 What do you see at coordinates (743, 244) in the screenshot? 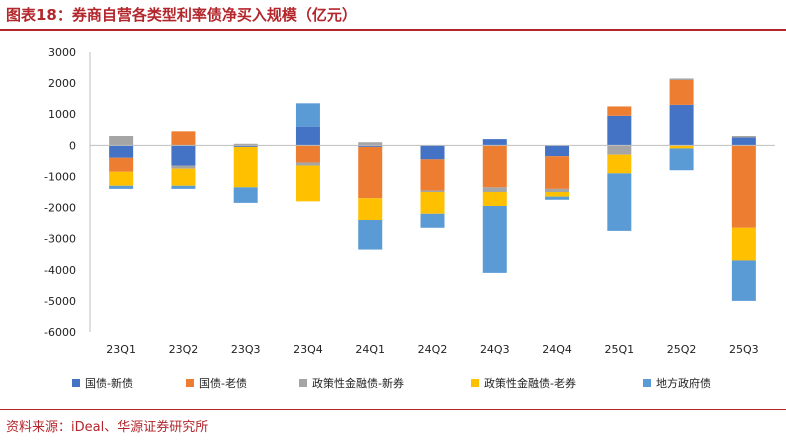
I see `bar-25Q3-政策性金融债-老券` at bounding box center [743, 244].